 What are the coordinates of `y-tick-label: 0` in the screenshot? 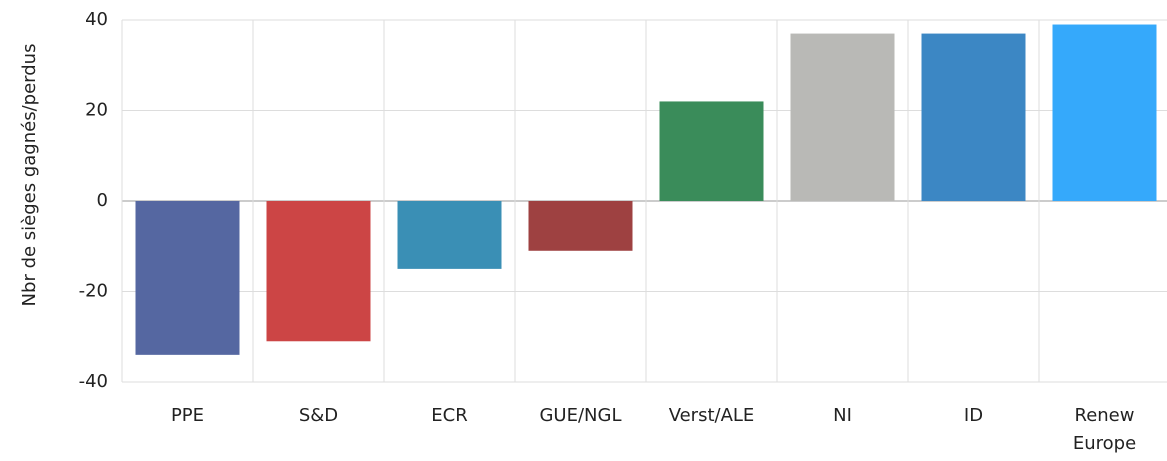 It's located at (102, 200).